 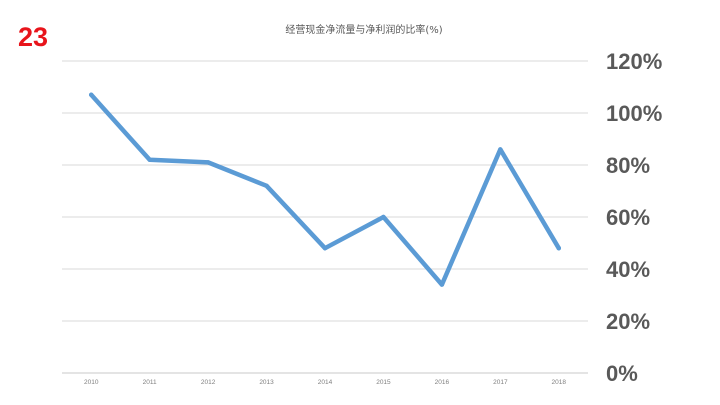 I want to click on y-tick-label: 60%, so click(x=628, y=217).